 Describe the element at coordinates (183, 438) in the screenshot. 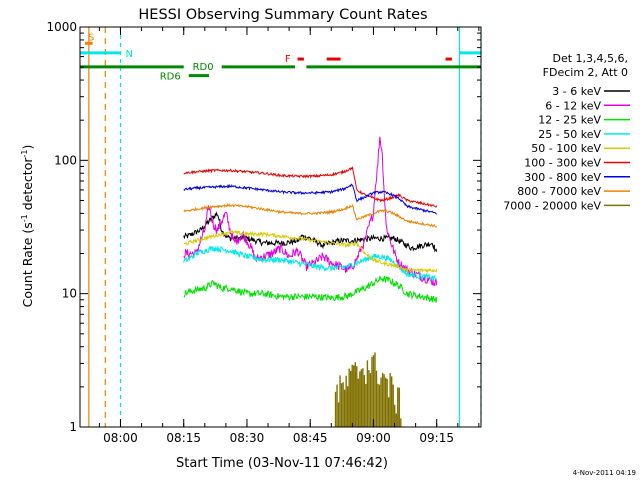

I see `x-tick-label: 08:15` at that location.